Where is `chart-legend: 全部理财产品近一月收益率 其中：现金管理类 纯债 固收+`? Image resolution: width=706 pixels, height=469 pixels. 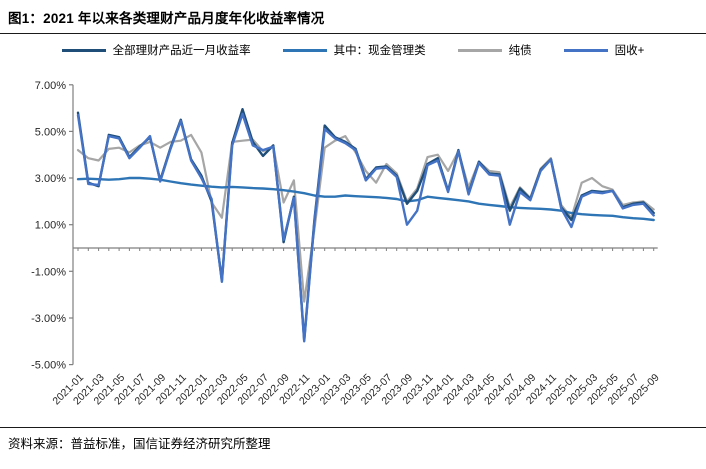
chart-legend: 全部理财产品近一月收益率 其中：现金管理类 纯债 固收+ is located at coordinates (353, 50).